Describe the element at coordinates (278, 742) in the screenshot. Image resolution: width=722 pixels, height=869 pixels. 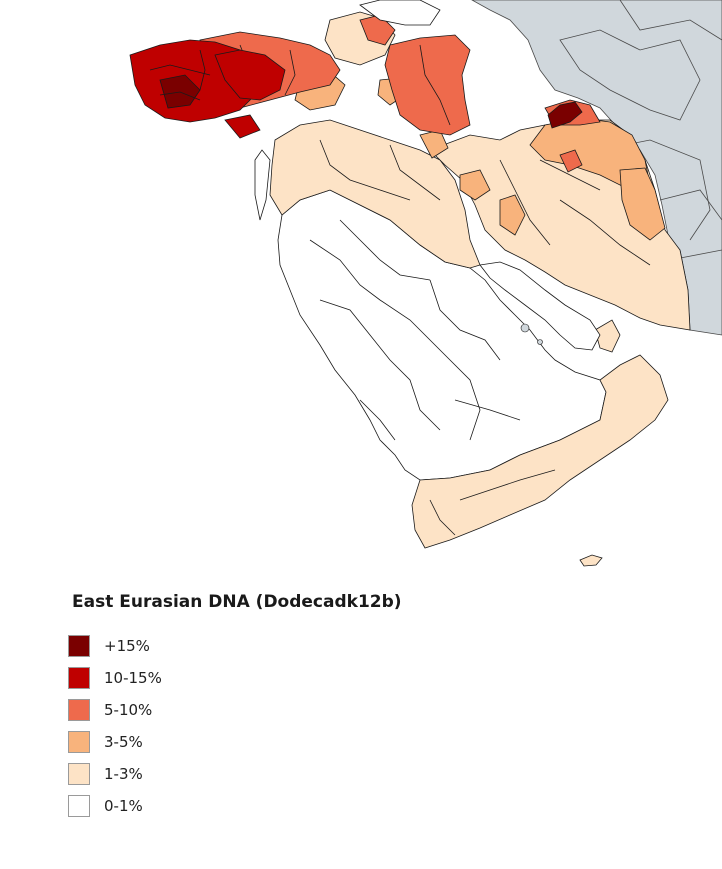
I see `legend-item: 3-5%` at that location.